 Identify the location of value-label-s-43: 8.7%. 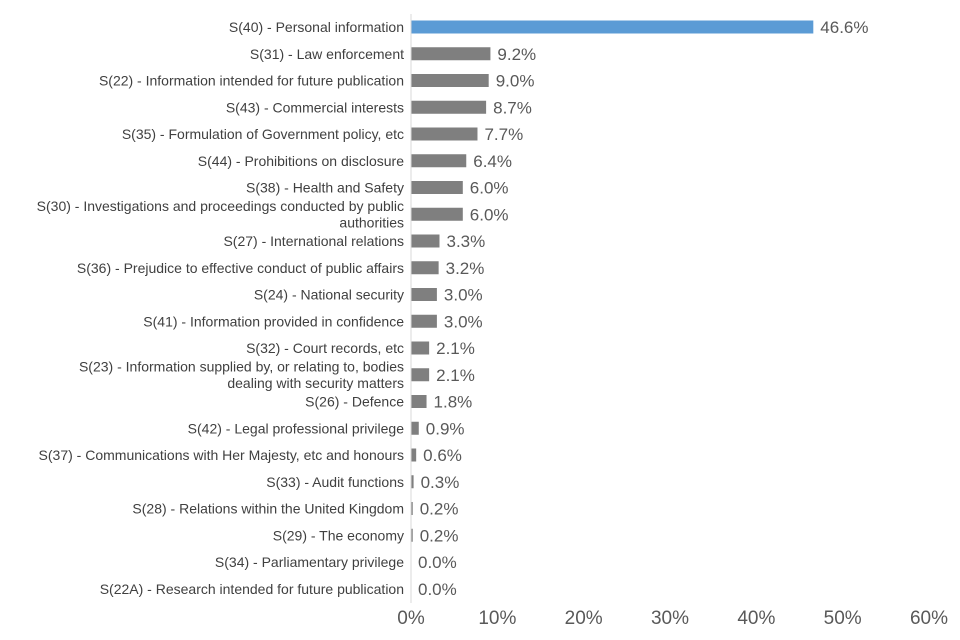
(512, 107).